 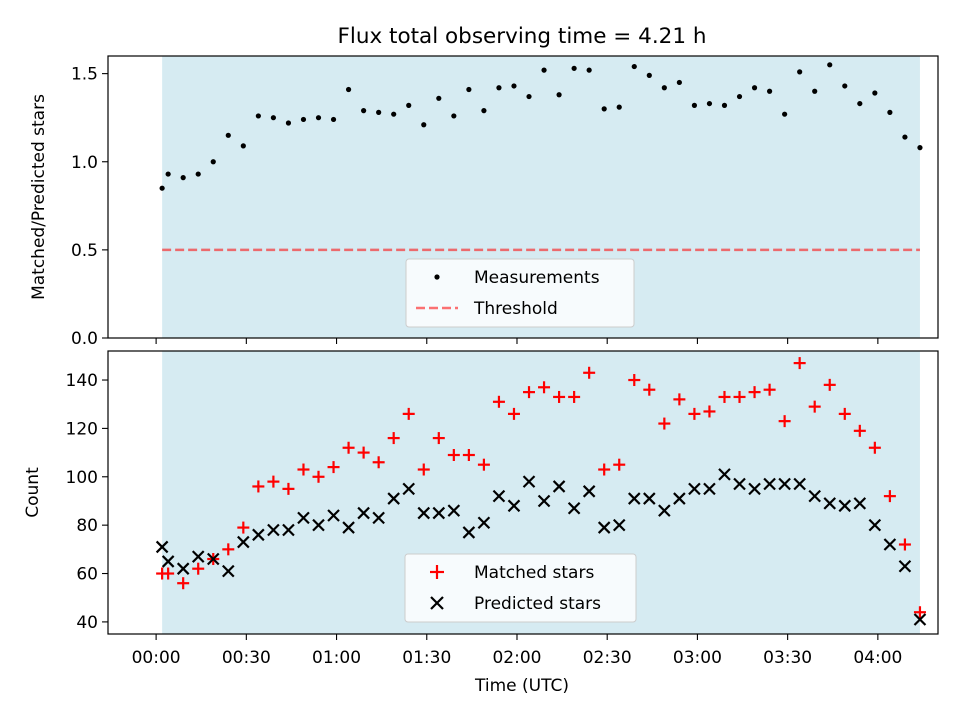 I want to click on legend-box, so click(x=520, y=293).